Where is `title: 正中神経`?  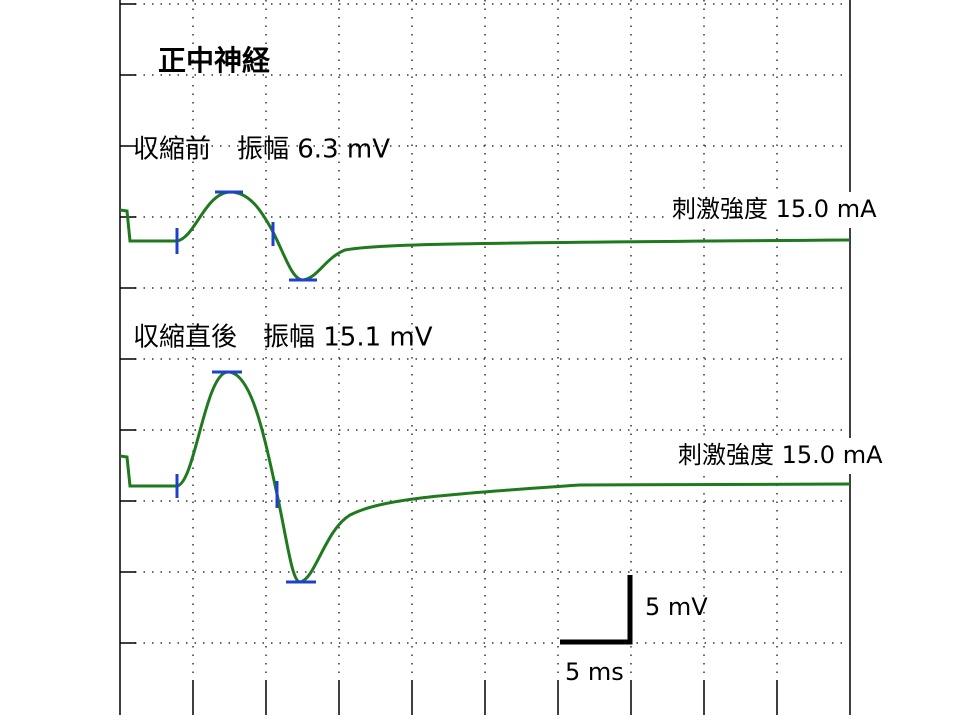
title: 正中神経 is located at coordinates (214, 60).